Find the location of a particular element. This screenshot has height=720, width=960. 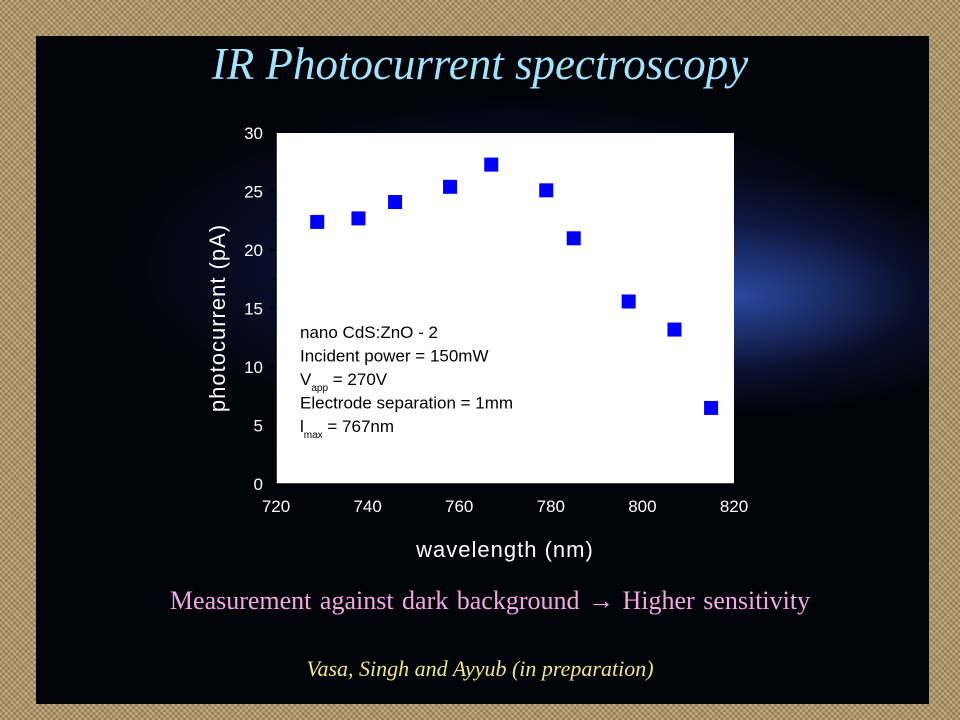

x-tick-label: 720 is located at coordinates (276, 506).